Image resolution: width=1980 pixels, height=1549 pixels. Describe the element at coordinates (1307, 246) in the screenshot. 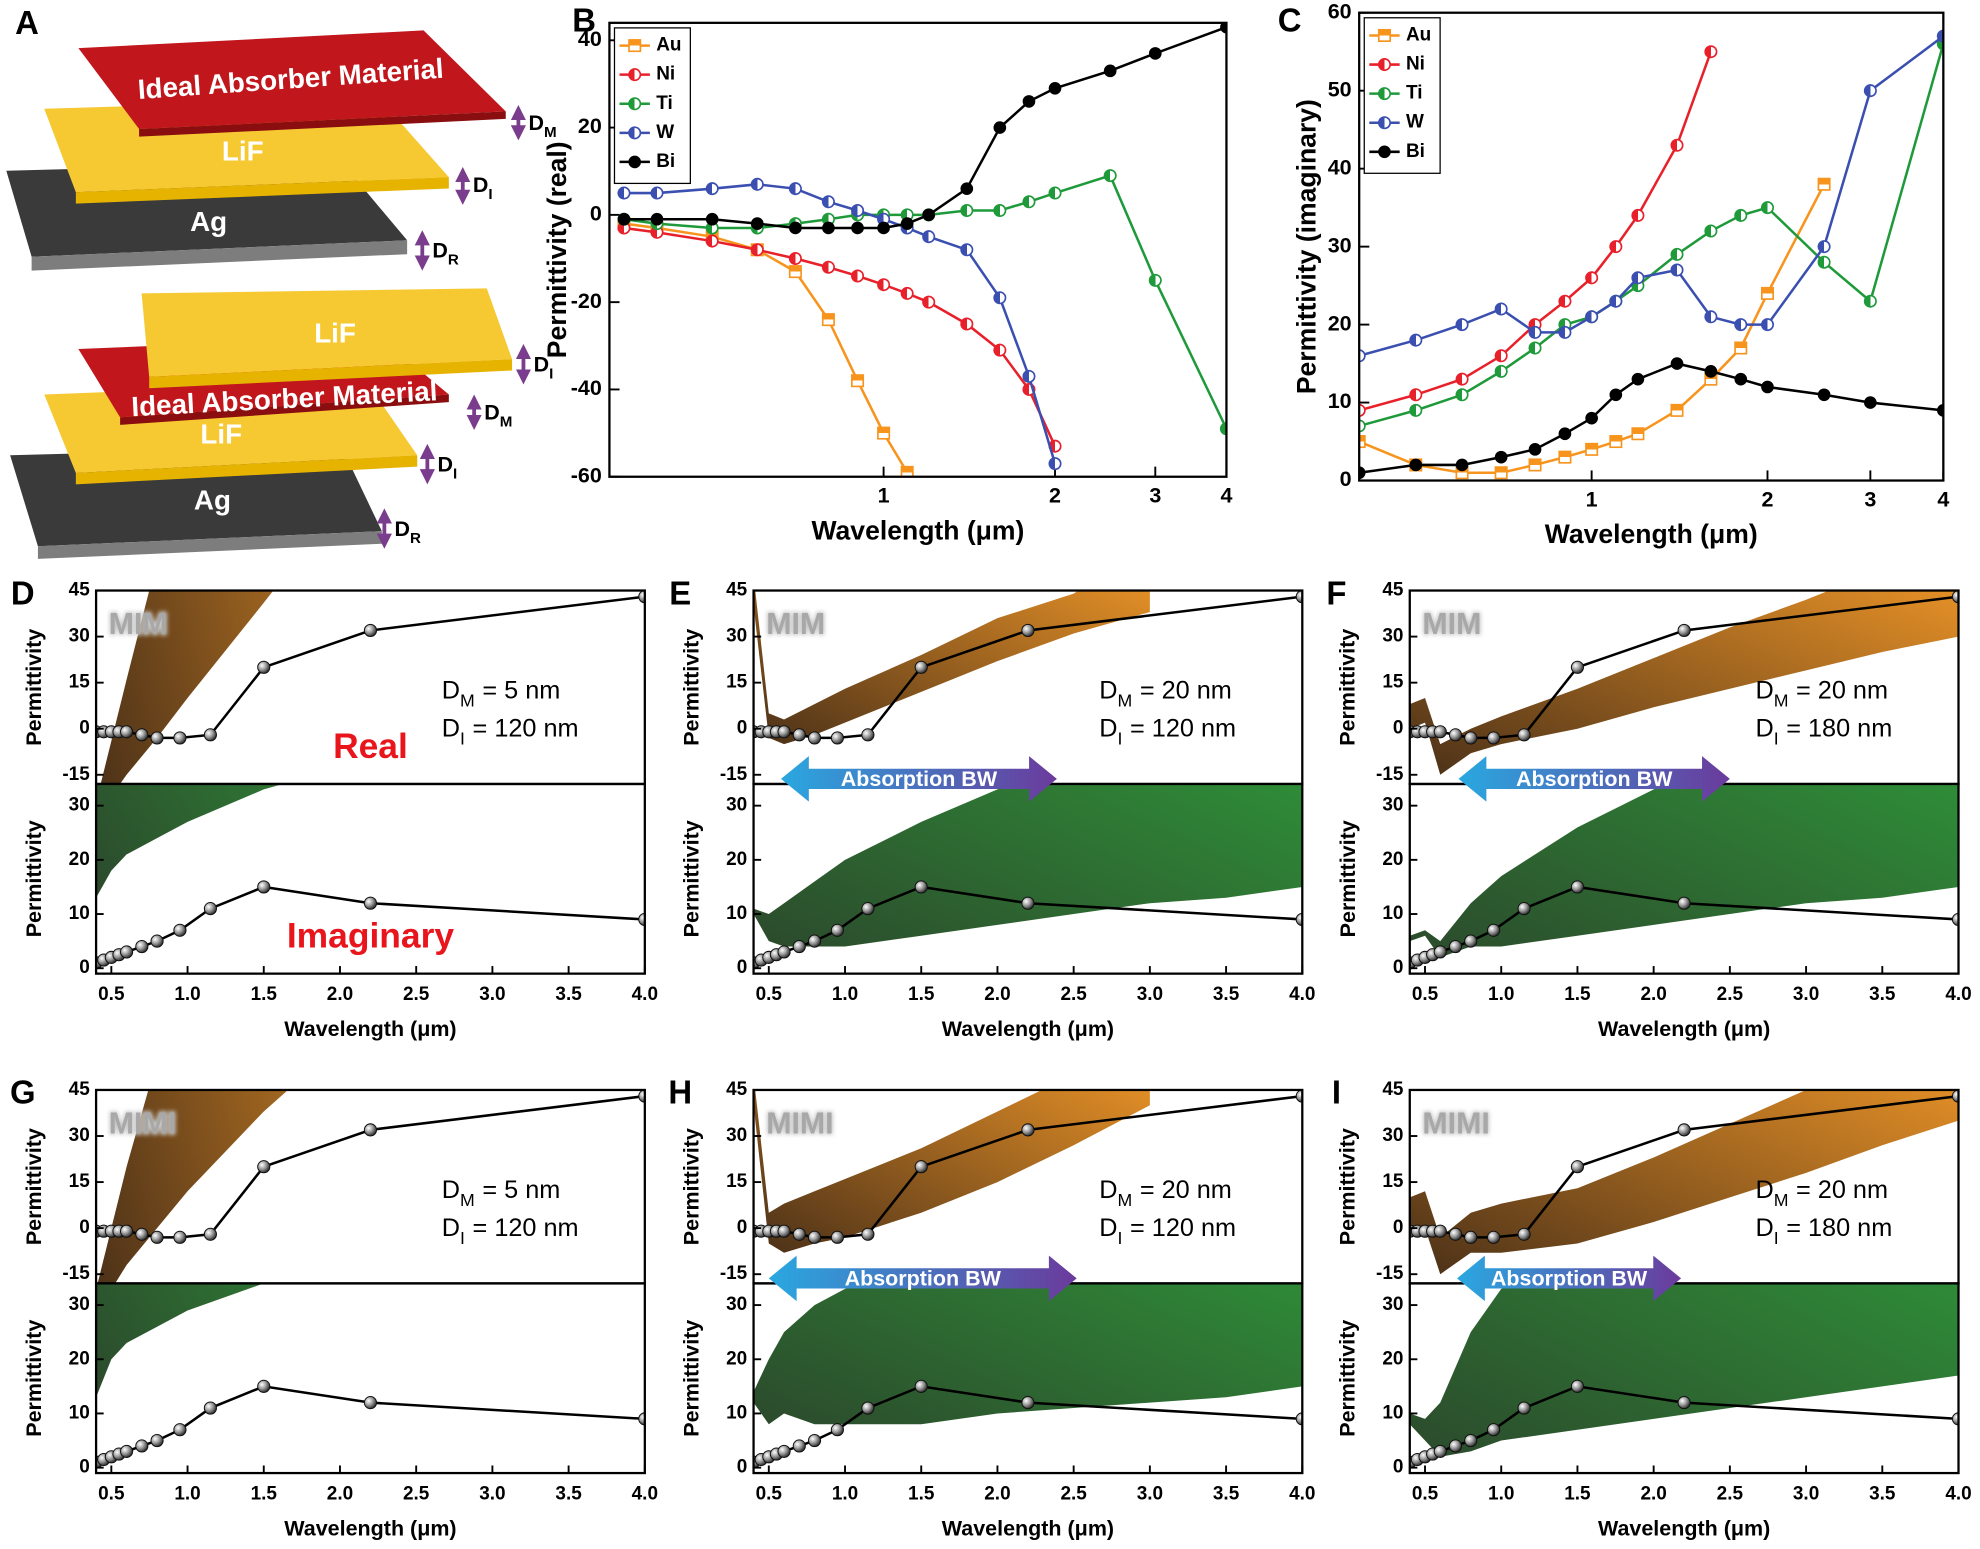

I see `y-axis-title: Permittivity (imaginary)` at that location.